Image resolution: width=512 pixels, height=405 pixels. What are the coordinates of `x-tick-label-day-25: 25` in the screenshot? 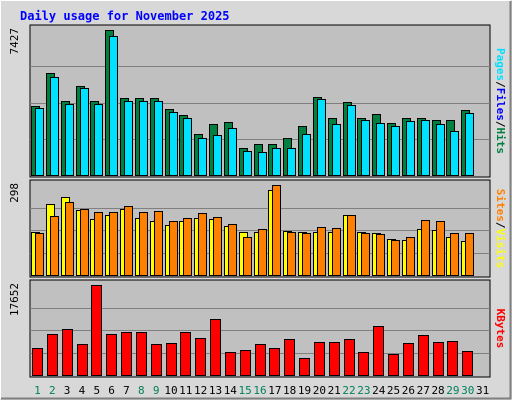 It's located at (393, 390).